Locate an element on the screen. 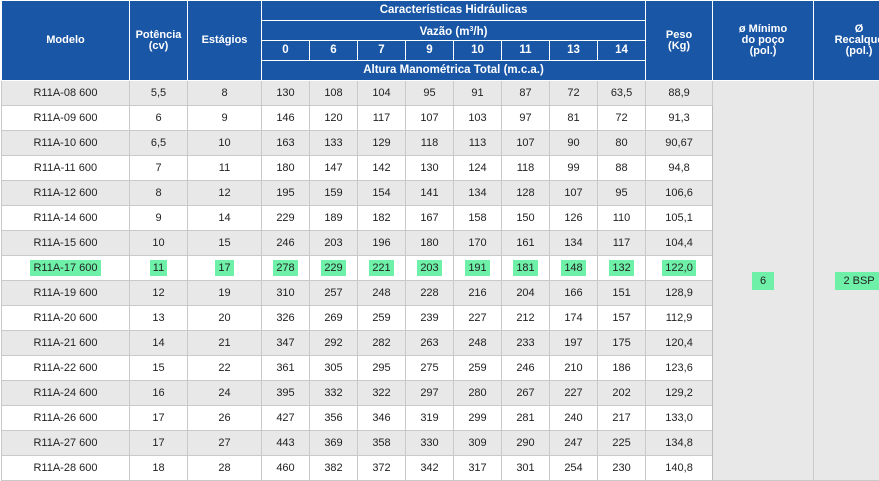  altura-cell: 347 is located at coordinates (286, 343).